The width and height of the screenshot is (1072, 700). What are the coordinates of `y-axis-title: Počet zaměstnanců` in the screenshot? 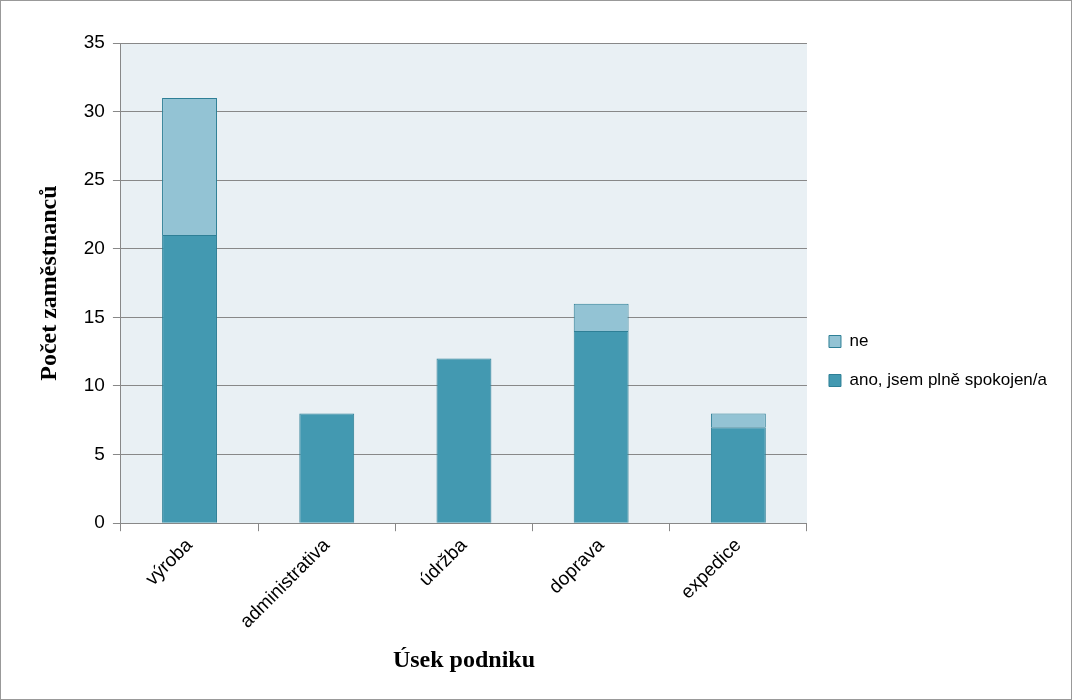 It's located at (47, 283).